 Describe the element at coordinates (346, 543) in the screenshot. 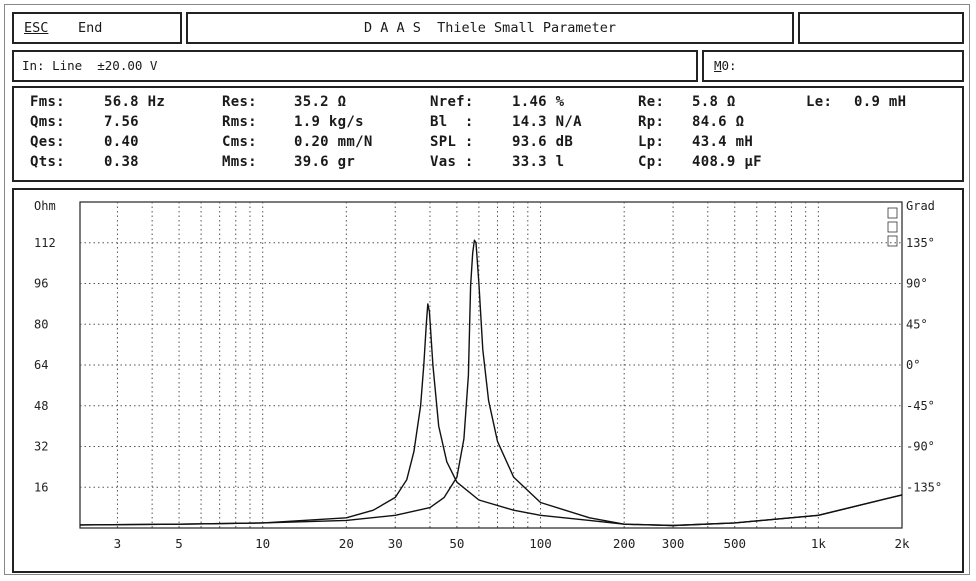

I see `x-tick-label: 20` at that location.